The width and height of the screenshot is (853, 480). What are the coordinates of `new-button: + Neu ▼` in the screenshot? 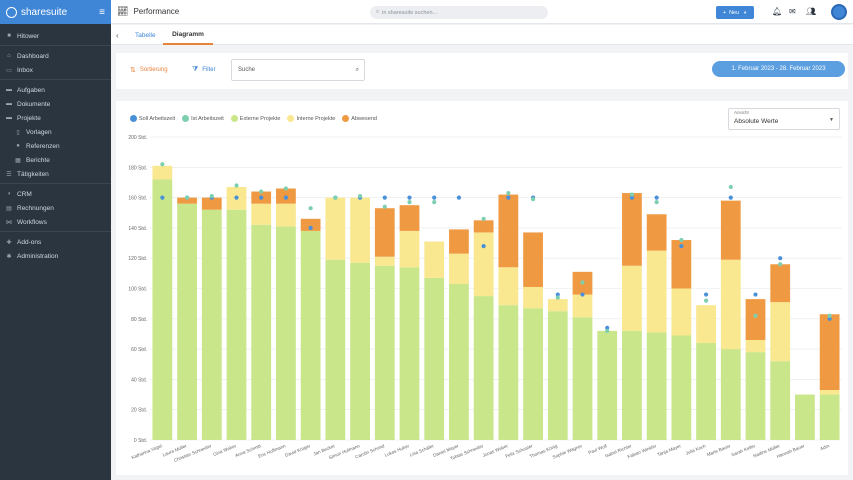 It's located at (735, 12).